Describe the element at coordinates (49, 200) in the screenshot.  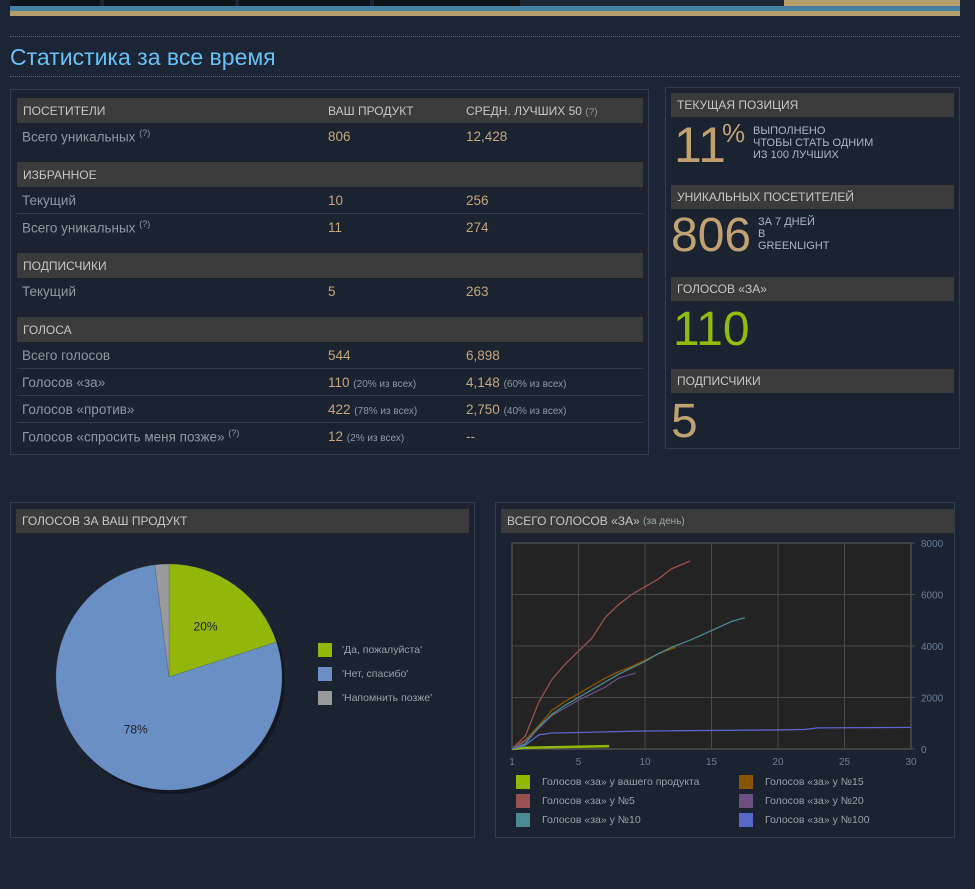
I see `row-label: Текущий` at that location.